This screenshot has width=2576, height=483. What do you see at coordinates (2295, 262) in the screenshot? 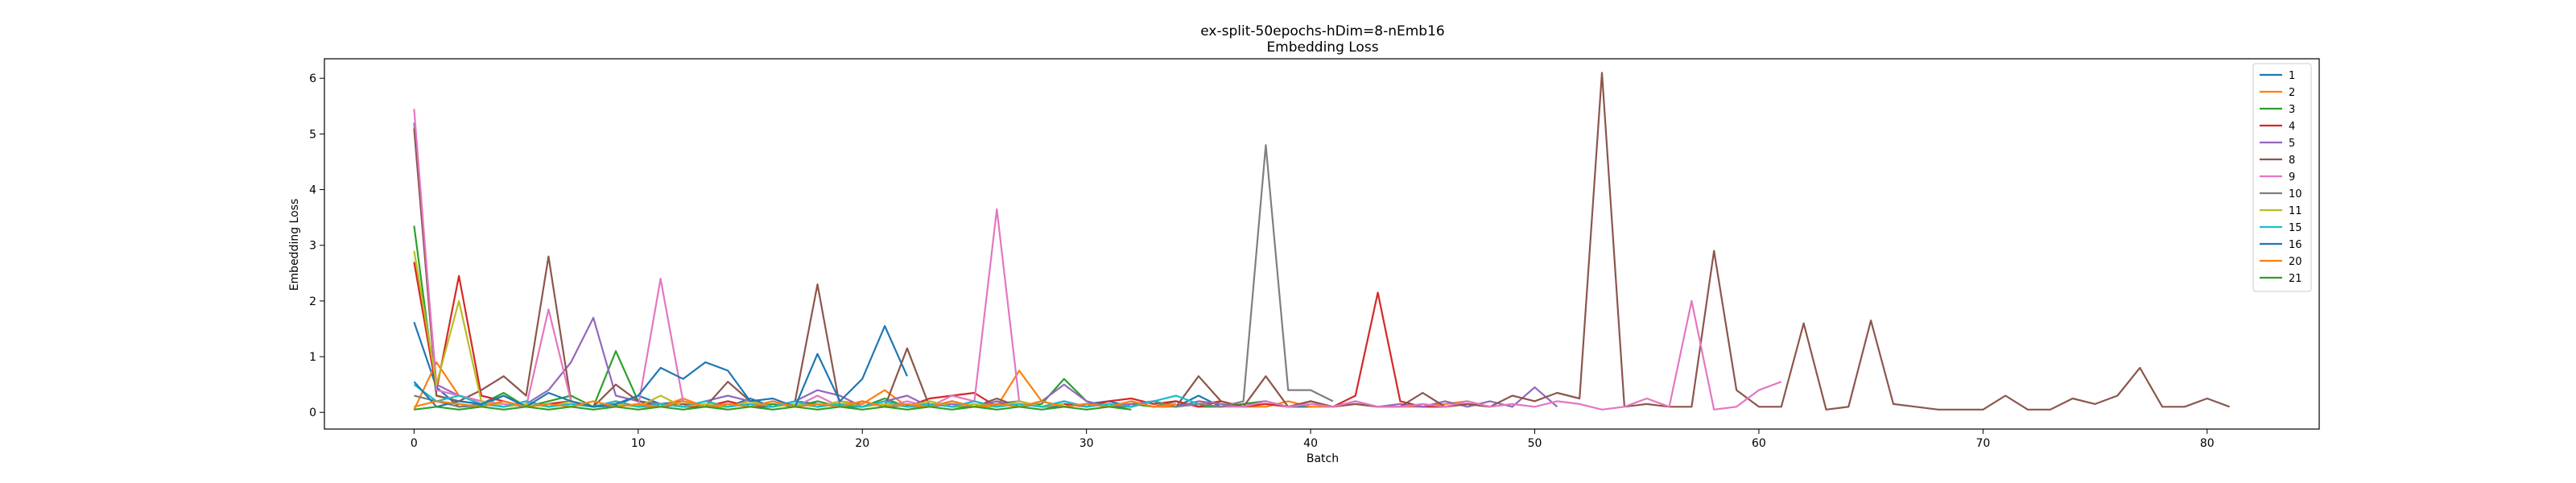
I see `legend-label: 20` at bounding box center [2295, 262].